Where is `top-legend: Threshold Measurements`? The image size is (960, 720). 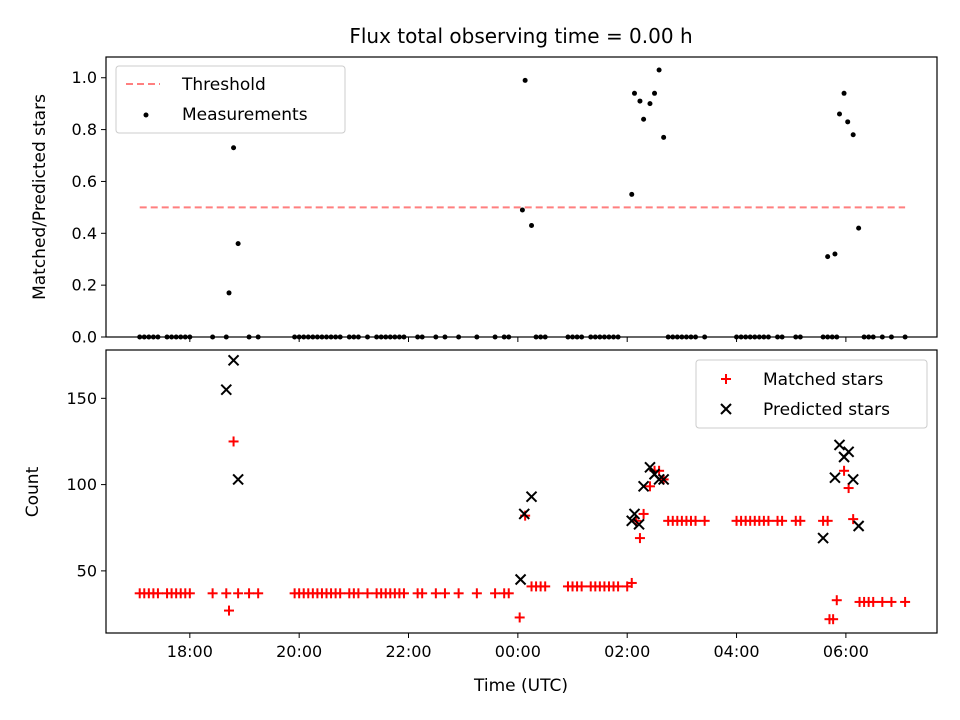
top-legend: Threshold Measurements is located at coordinates (230, 99).